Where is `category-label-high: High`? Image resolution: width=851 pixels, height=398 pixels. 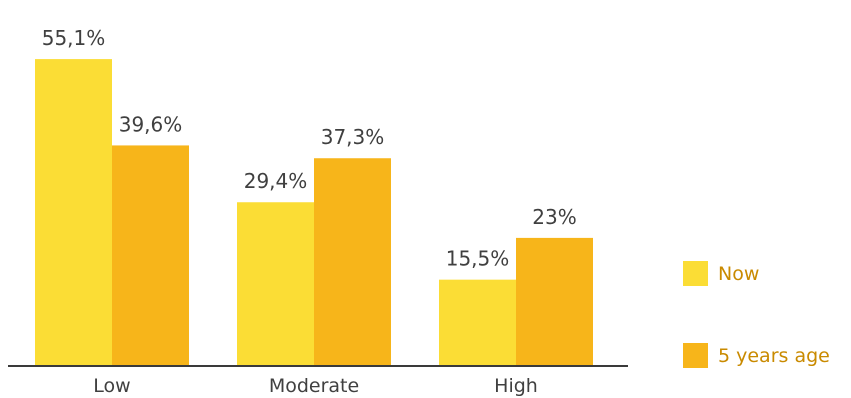 category-label-high: High is located at coordinates (516, 386).